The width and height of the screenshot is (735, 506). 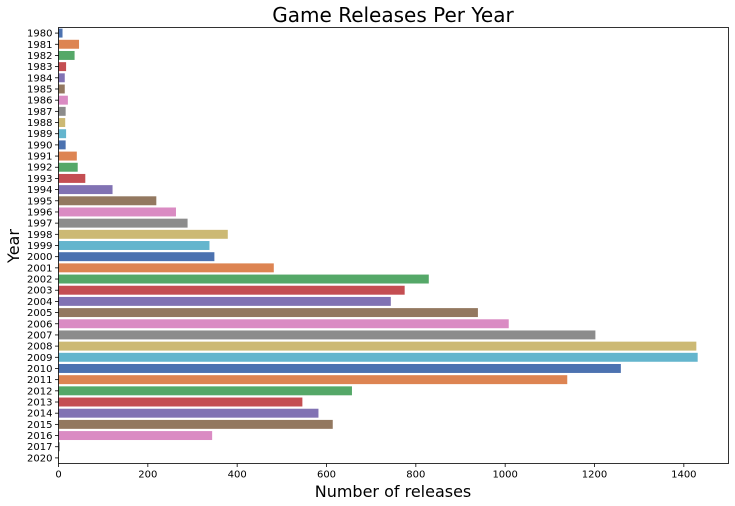 I want to click on chart-title: Game Releases Per Year, so click(x=393, y=15).